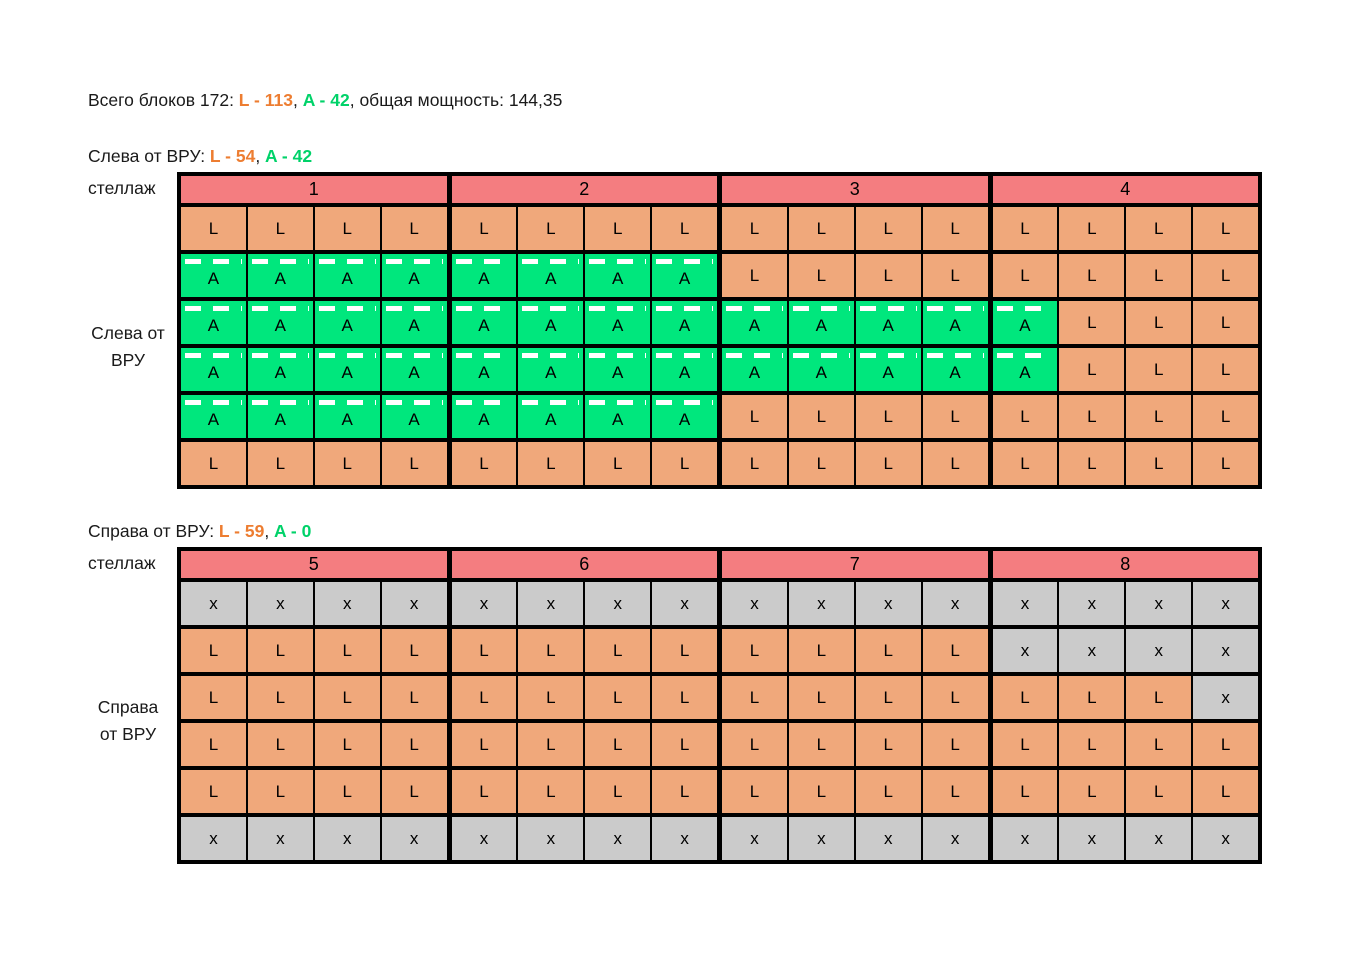 The width and height of the screenshot is (1368, 967). I want to click on title-a-count: A - 42, so click(326, 100).